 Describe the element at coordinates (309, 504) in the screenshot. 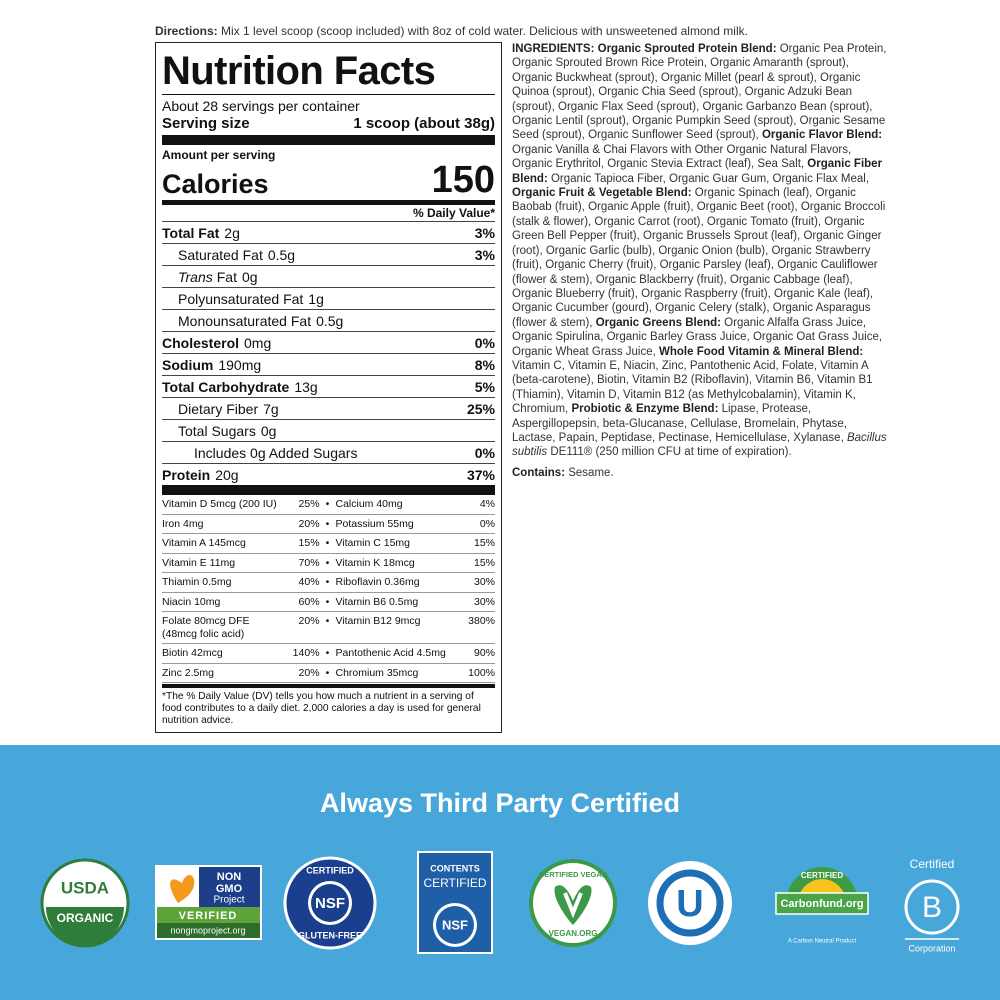

I see `micronutrient-dv: 25%` at that location.